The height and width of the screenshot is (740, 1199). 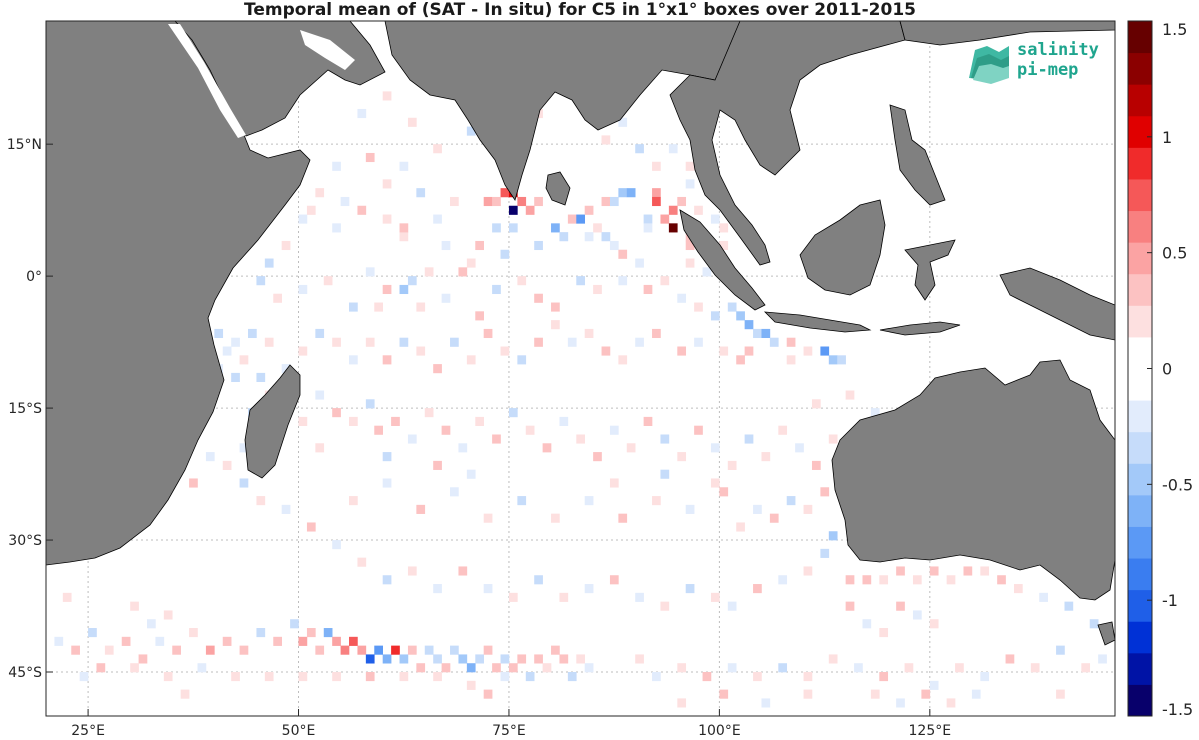 What do you see at coordinates (272, 421) in the screenshot?
I see `land-madagascar` at bounding box center [272, 421].